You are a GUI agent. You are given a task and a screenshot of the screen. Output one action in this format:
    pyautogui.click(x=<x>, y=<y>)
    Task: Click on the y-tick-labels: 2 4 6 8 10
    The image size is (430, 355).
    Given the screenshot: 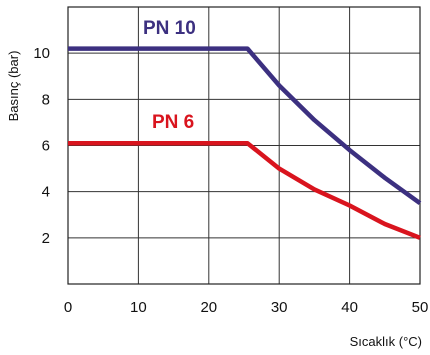 What is the action you would take?
    pyautogui.click(x=41, y=146)
    